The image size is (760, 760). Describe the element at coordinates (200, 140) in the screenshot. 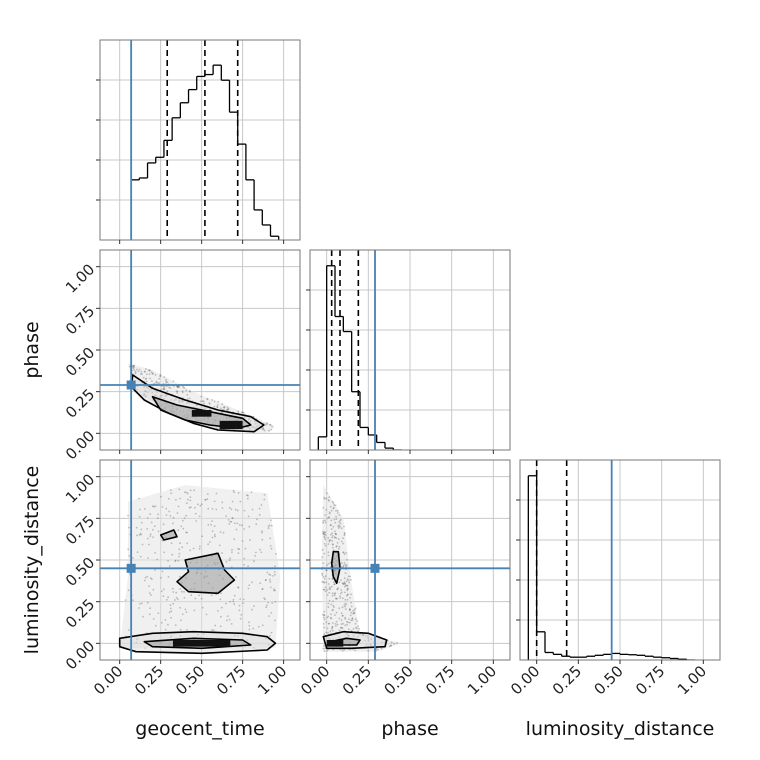

I see `hist-geocent_time-frame` at that location.